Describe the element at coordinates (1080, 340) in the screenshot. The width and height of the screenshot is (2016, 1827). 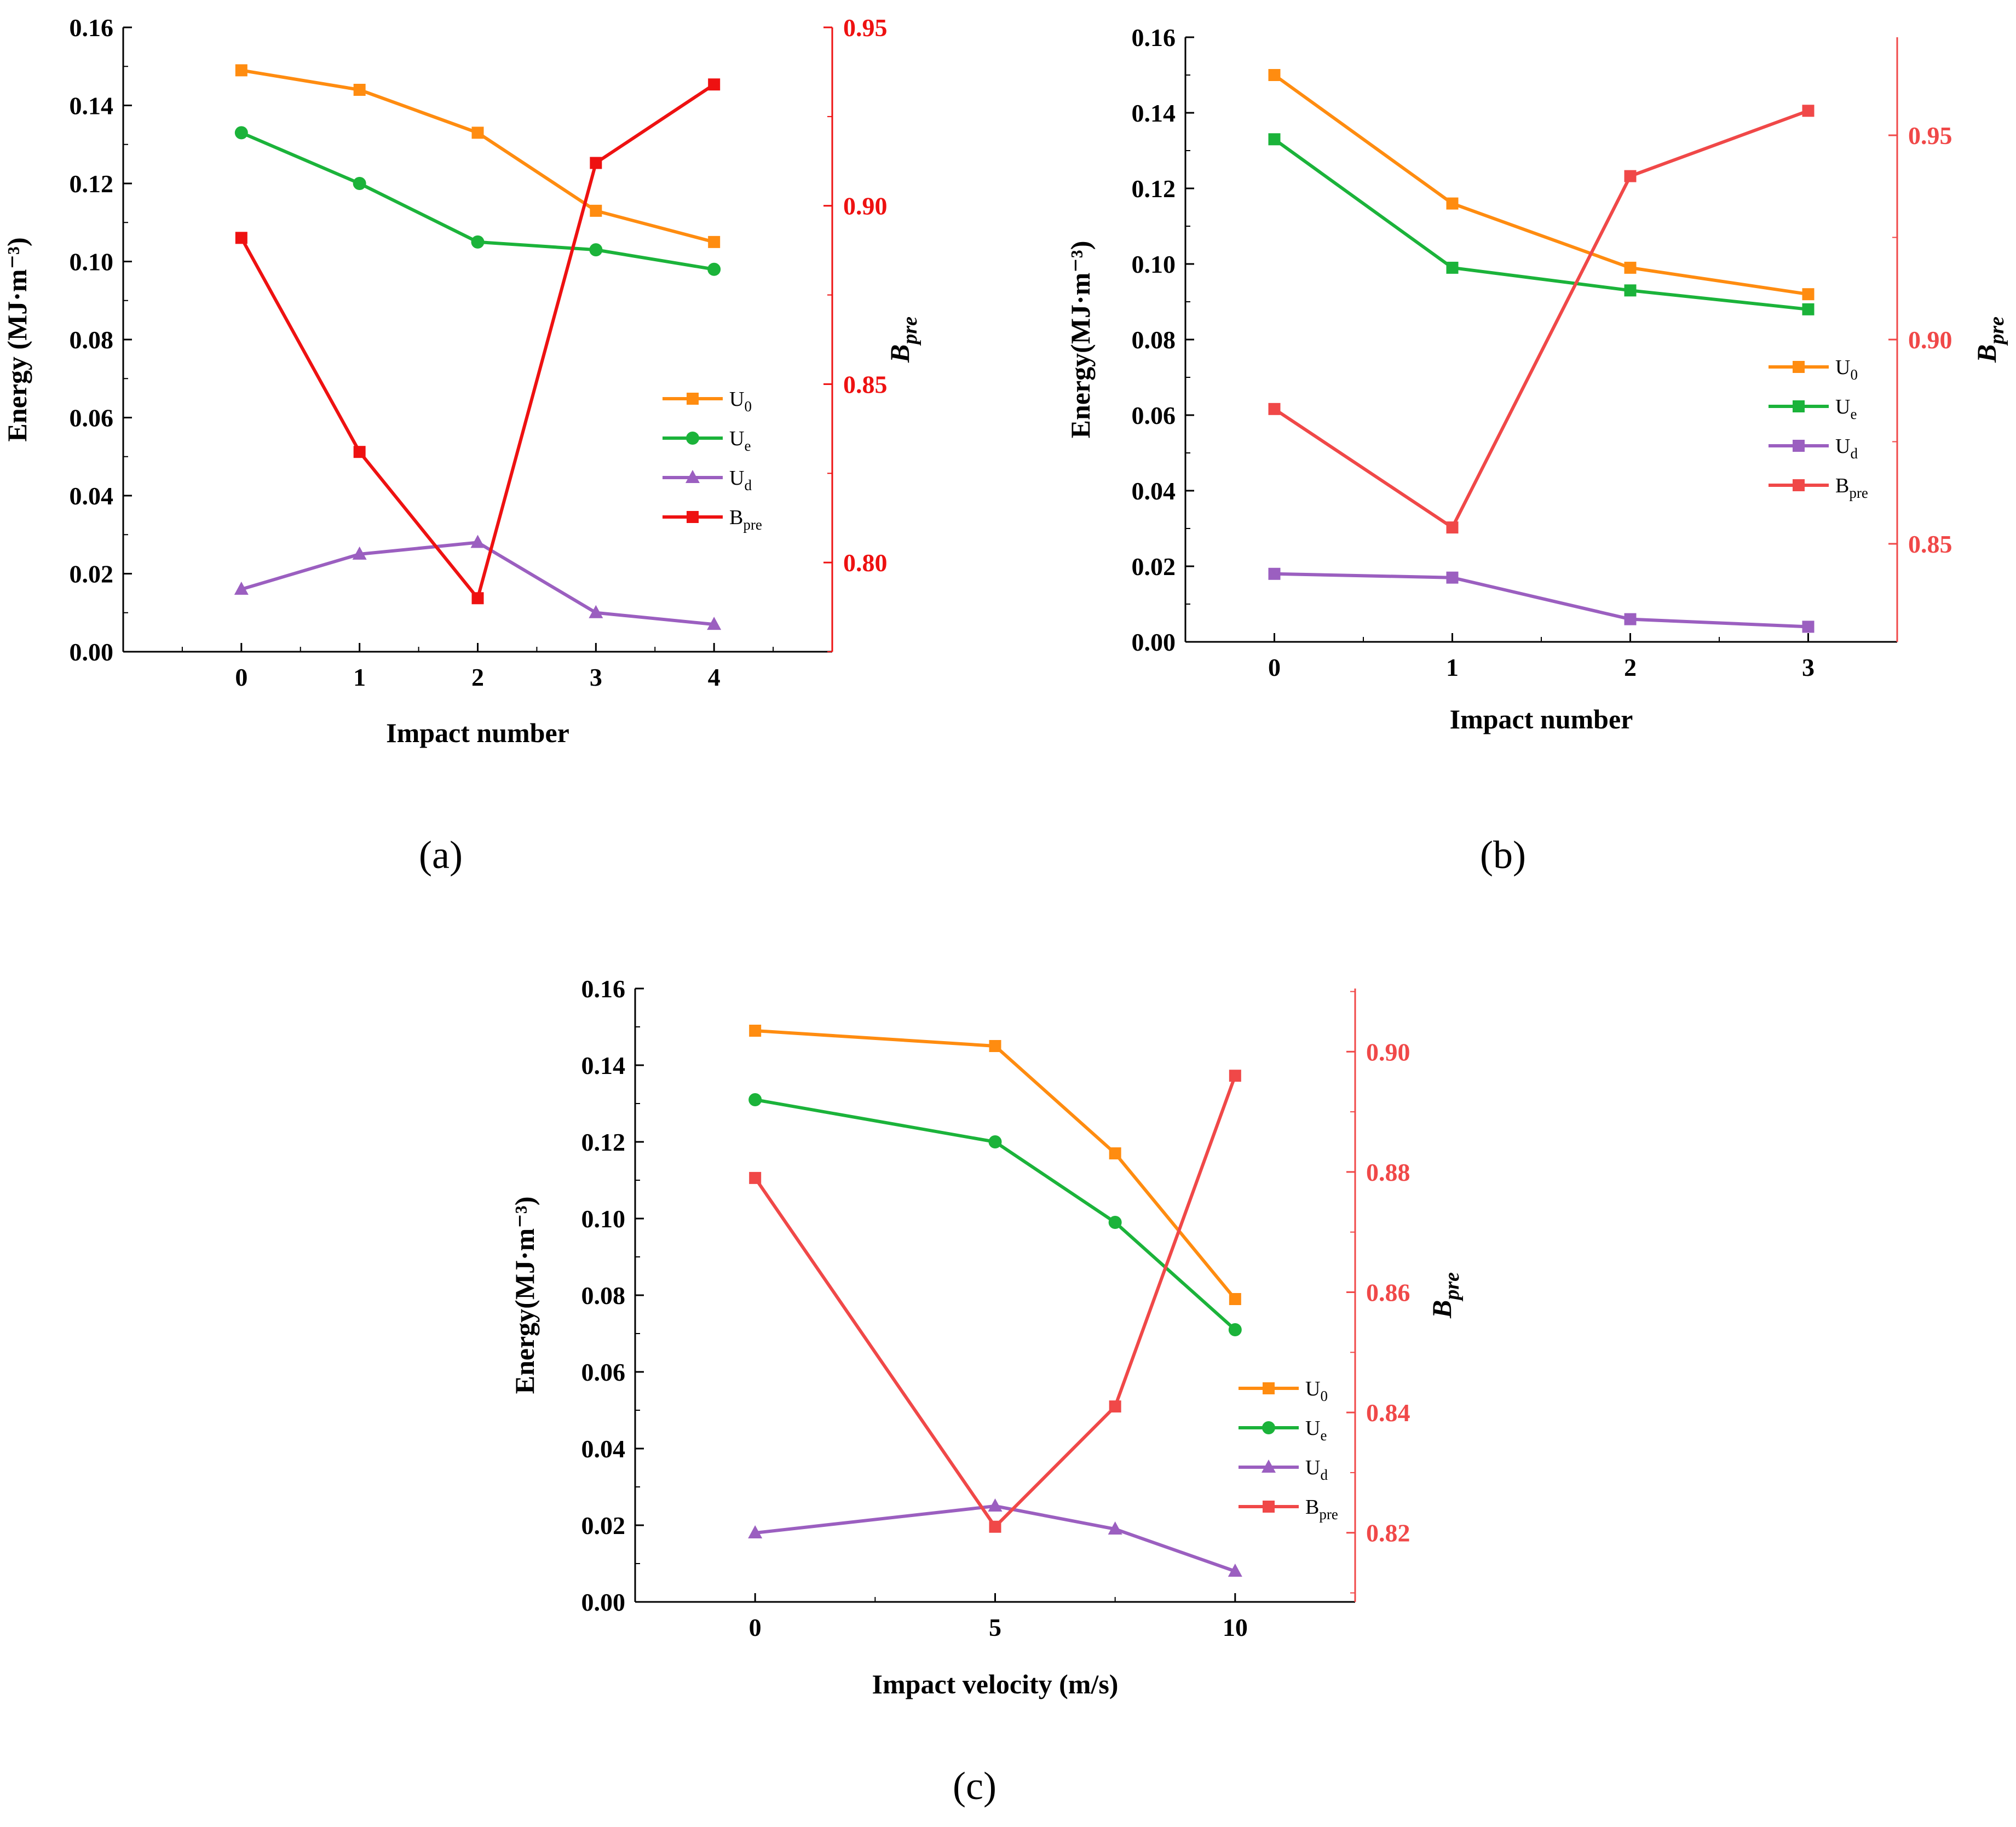
I see `y-axis-title: Energy(MJ·m⁻³)` at that location.